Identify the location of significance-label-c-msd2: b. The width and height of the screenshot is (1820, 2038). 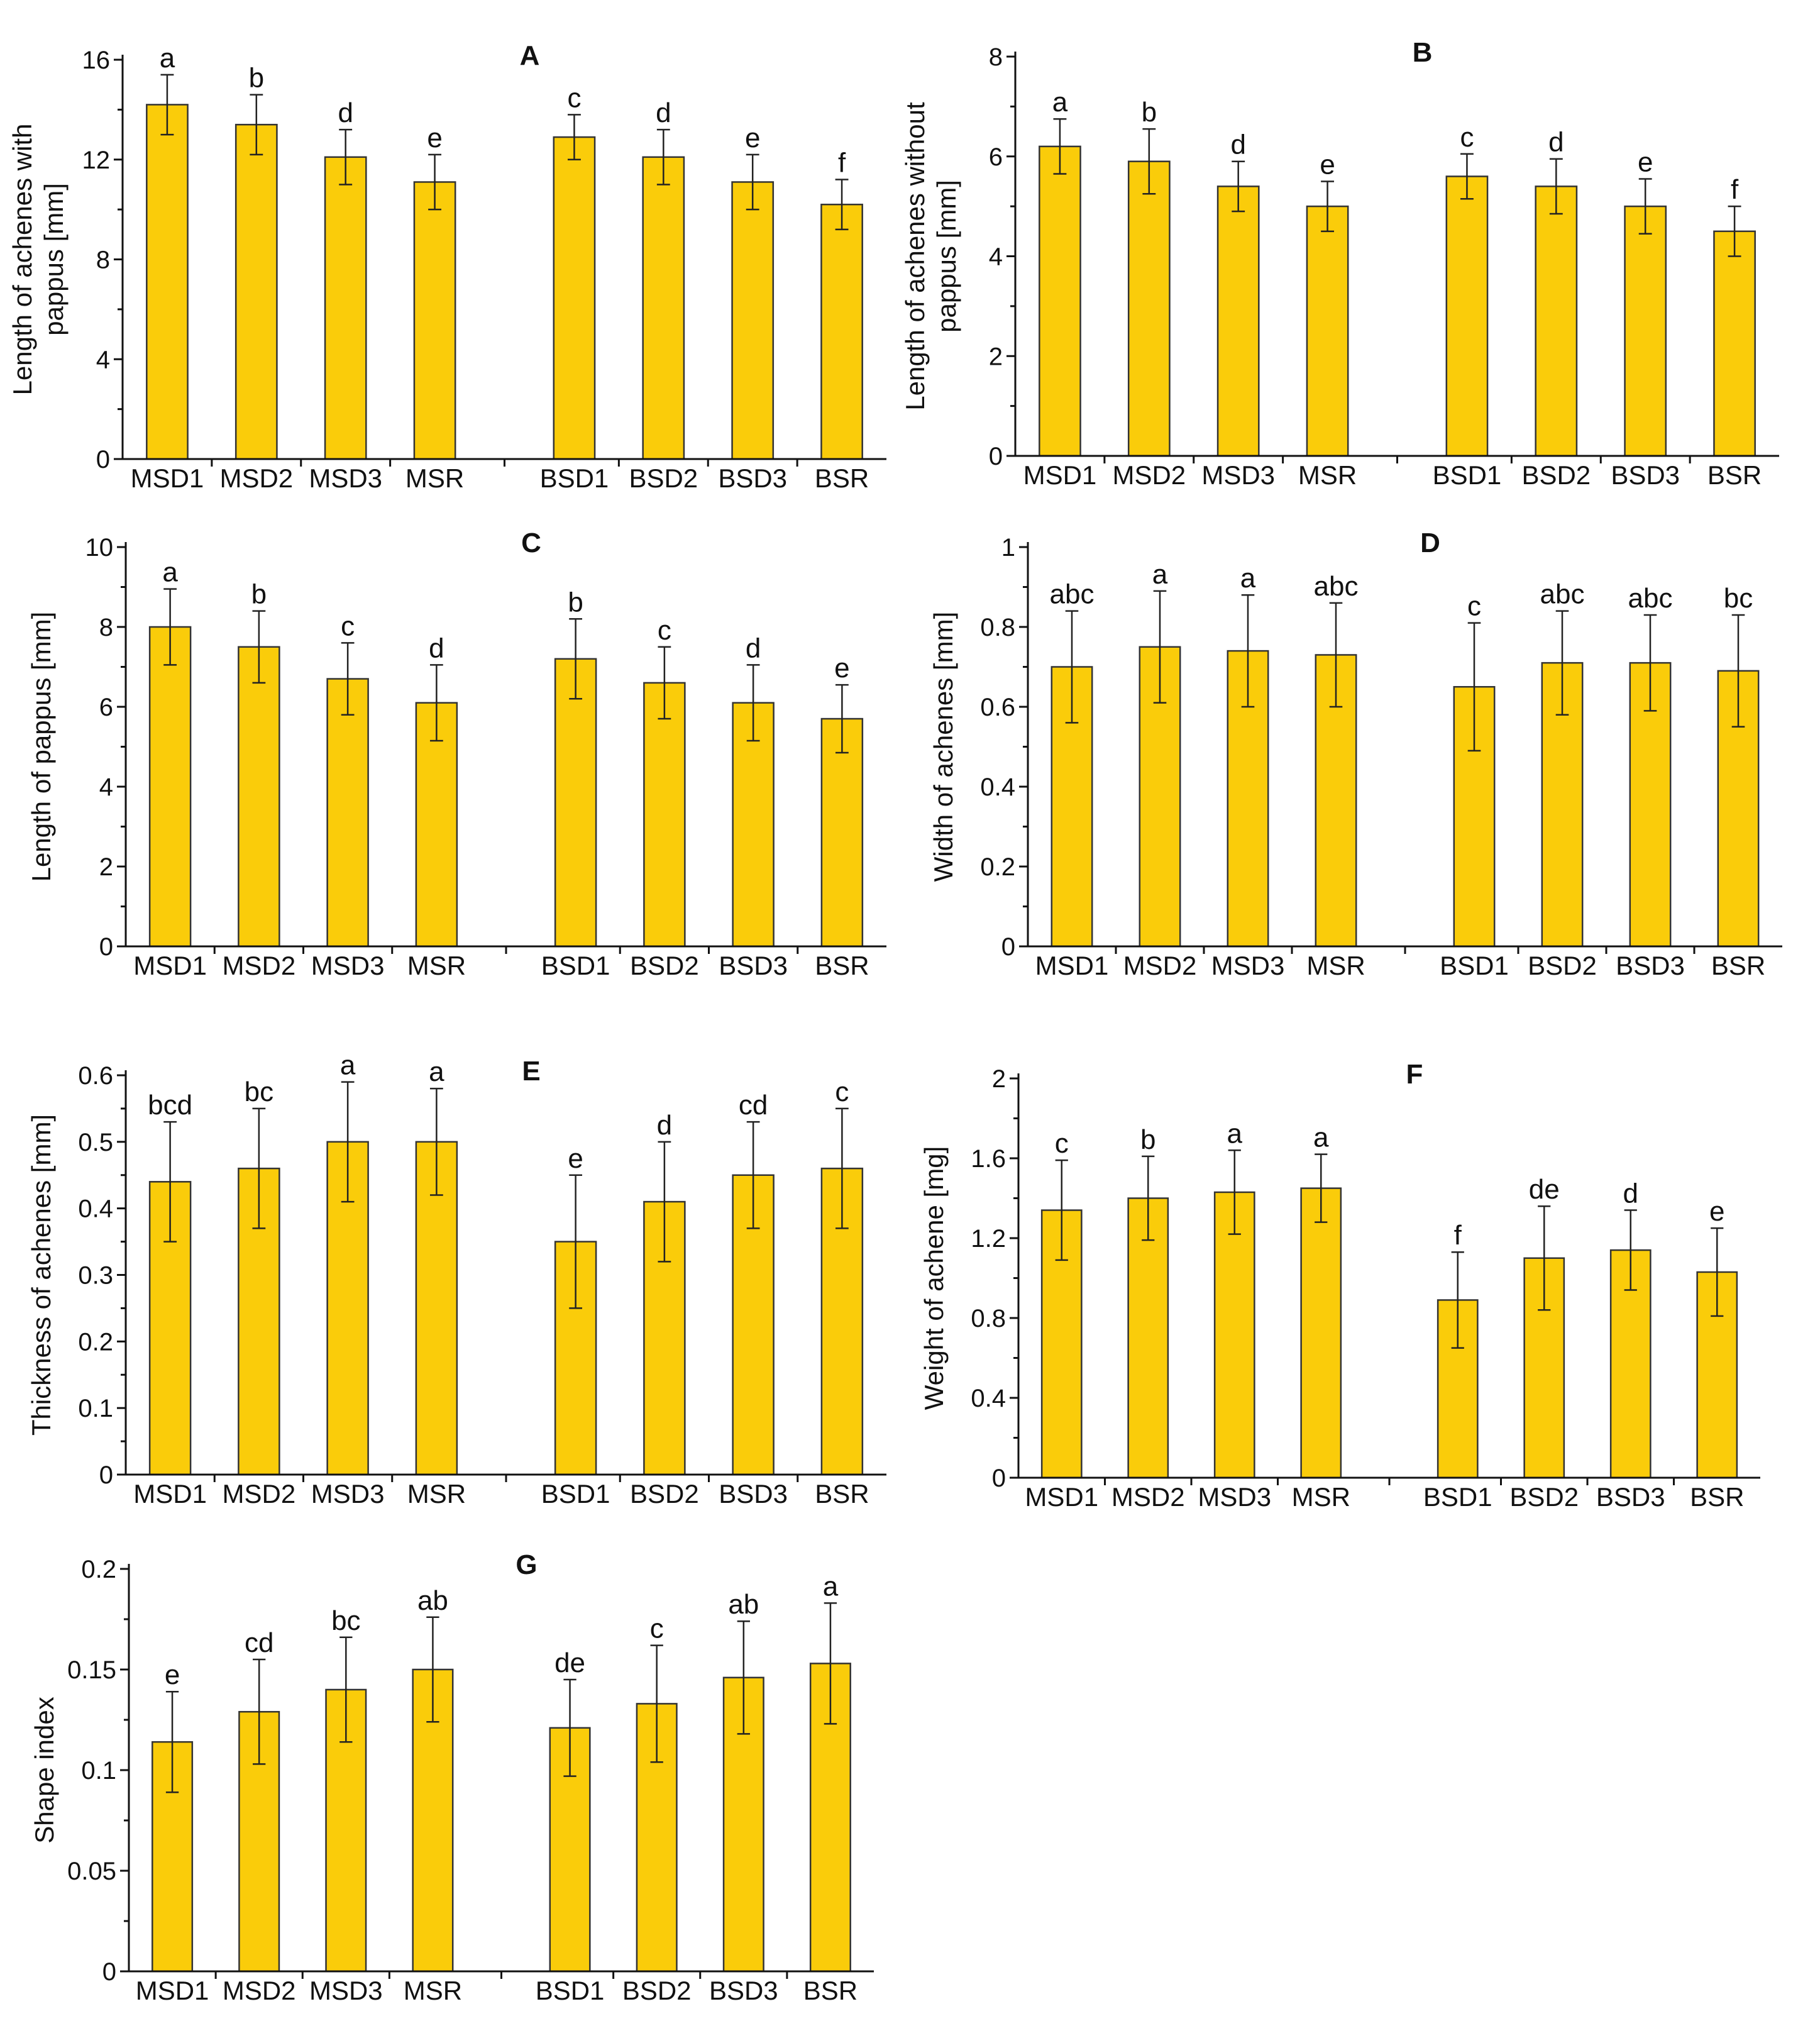
(259, 594).